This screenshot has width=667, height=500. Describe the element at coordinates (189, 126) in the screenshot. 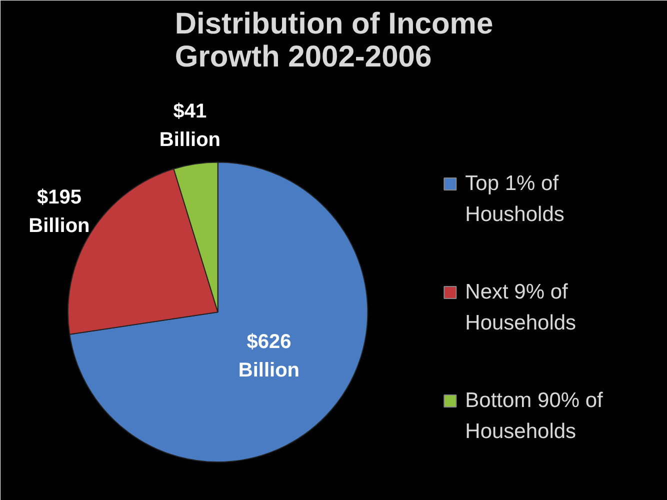

I see `data-label: $41 Billion` at that location.